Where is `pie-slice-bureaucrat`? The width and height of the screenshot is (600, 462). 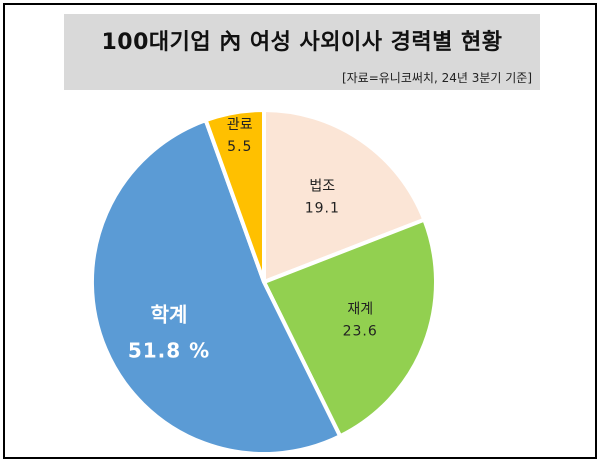 pie-slice-bureaucrat is located at coordinates (234, 196).